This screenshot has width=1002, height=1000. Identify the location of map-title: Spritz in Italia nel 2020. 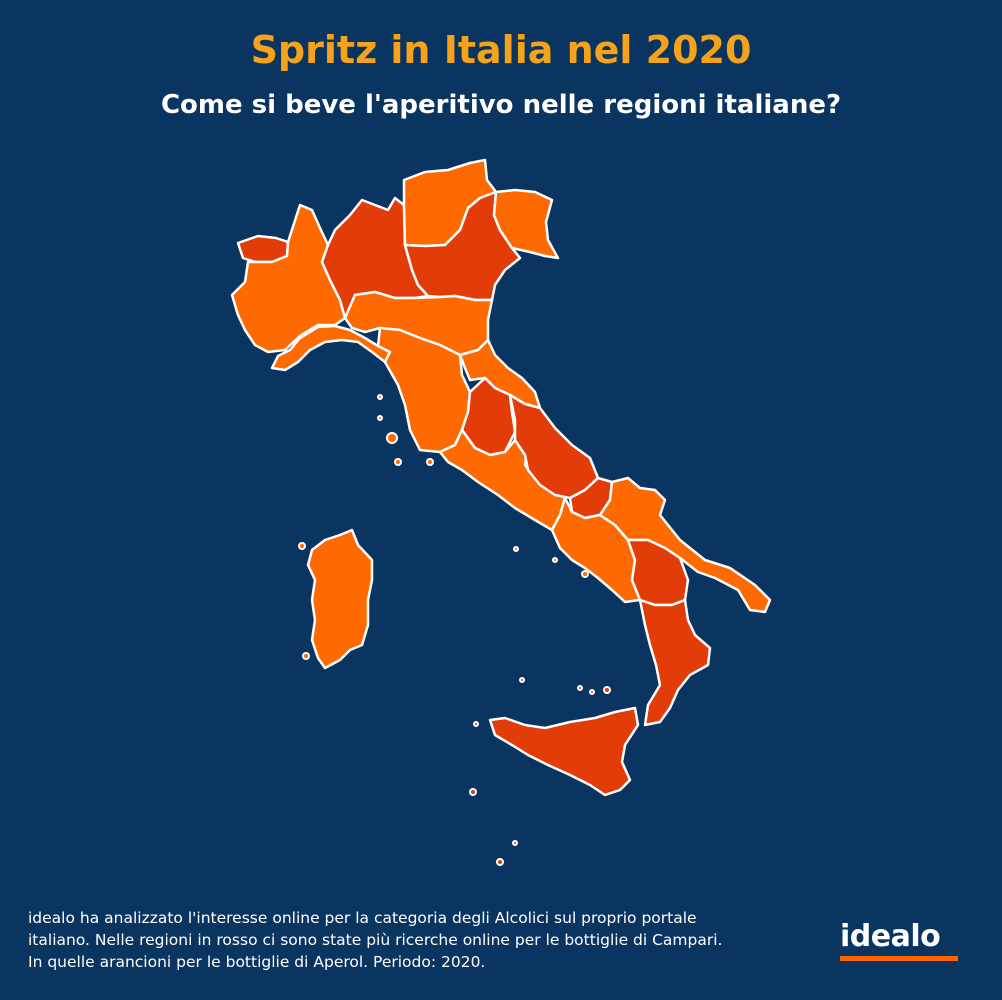
(501, 50).